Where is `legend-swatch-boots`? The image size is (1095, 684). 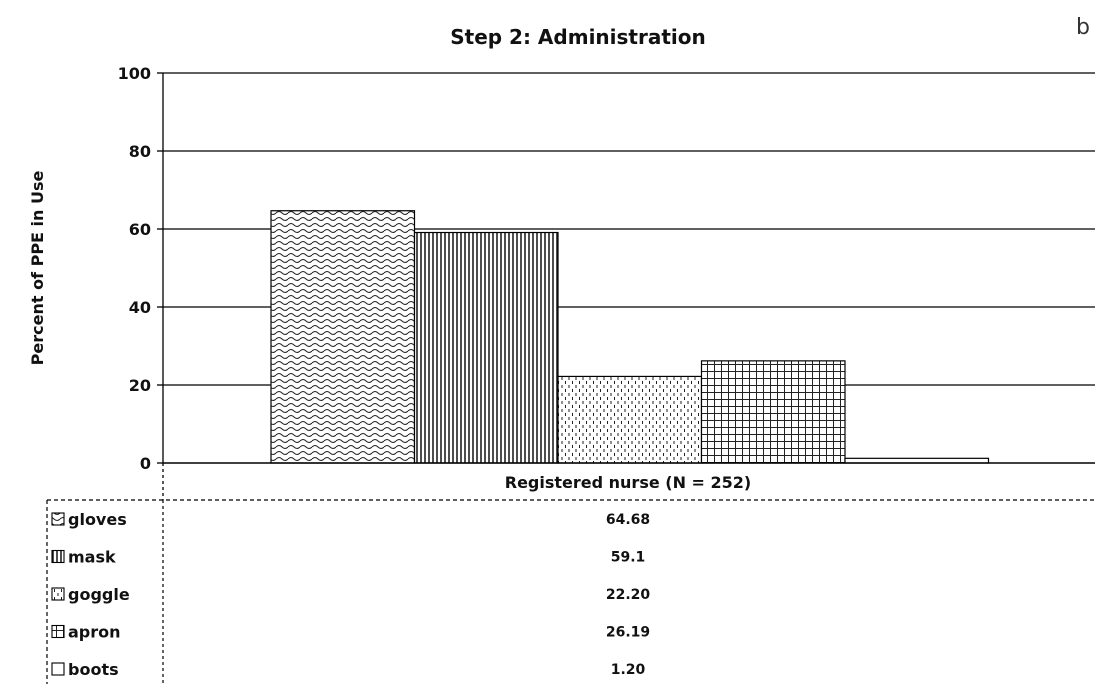 legend-swatch-boots is located at coordinates (58, 669).